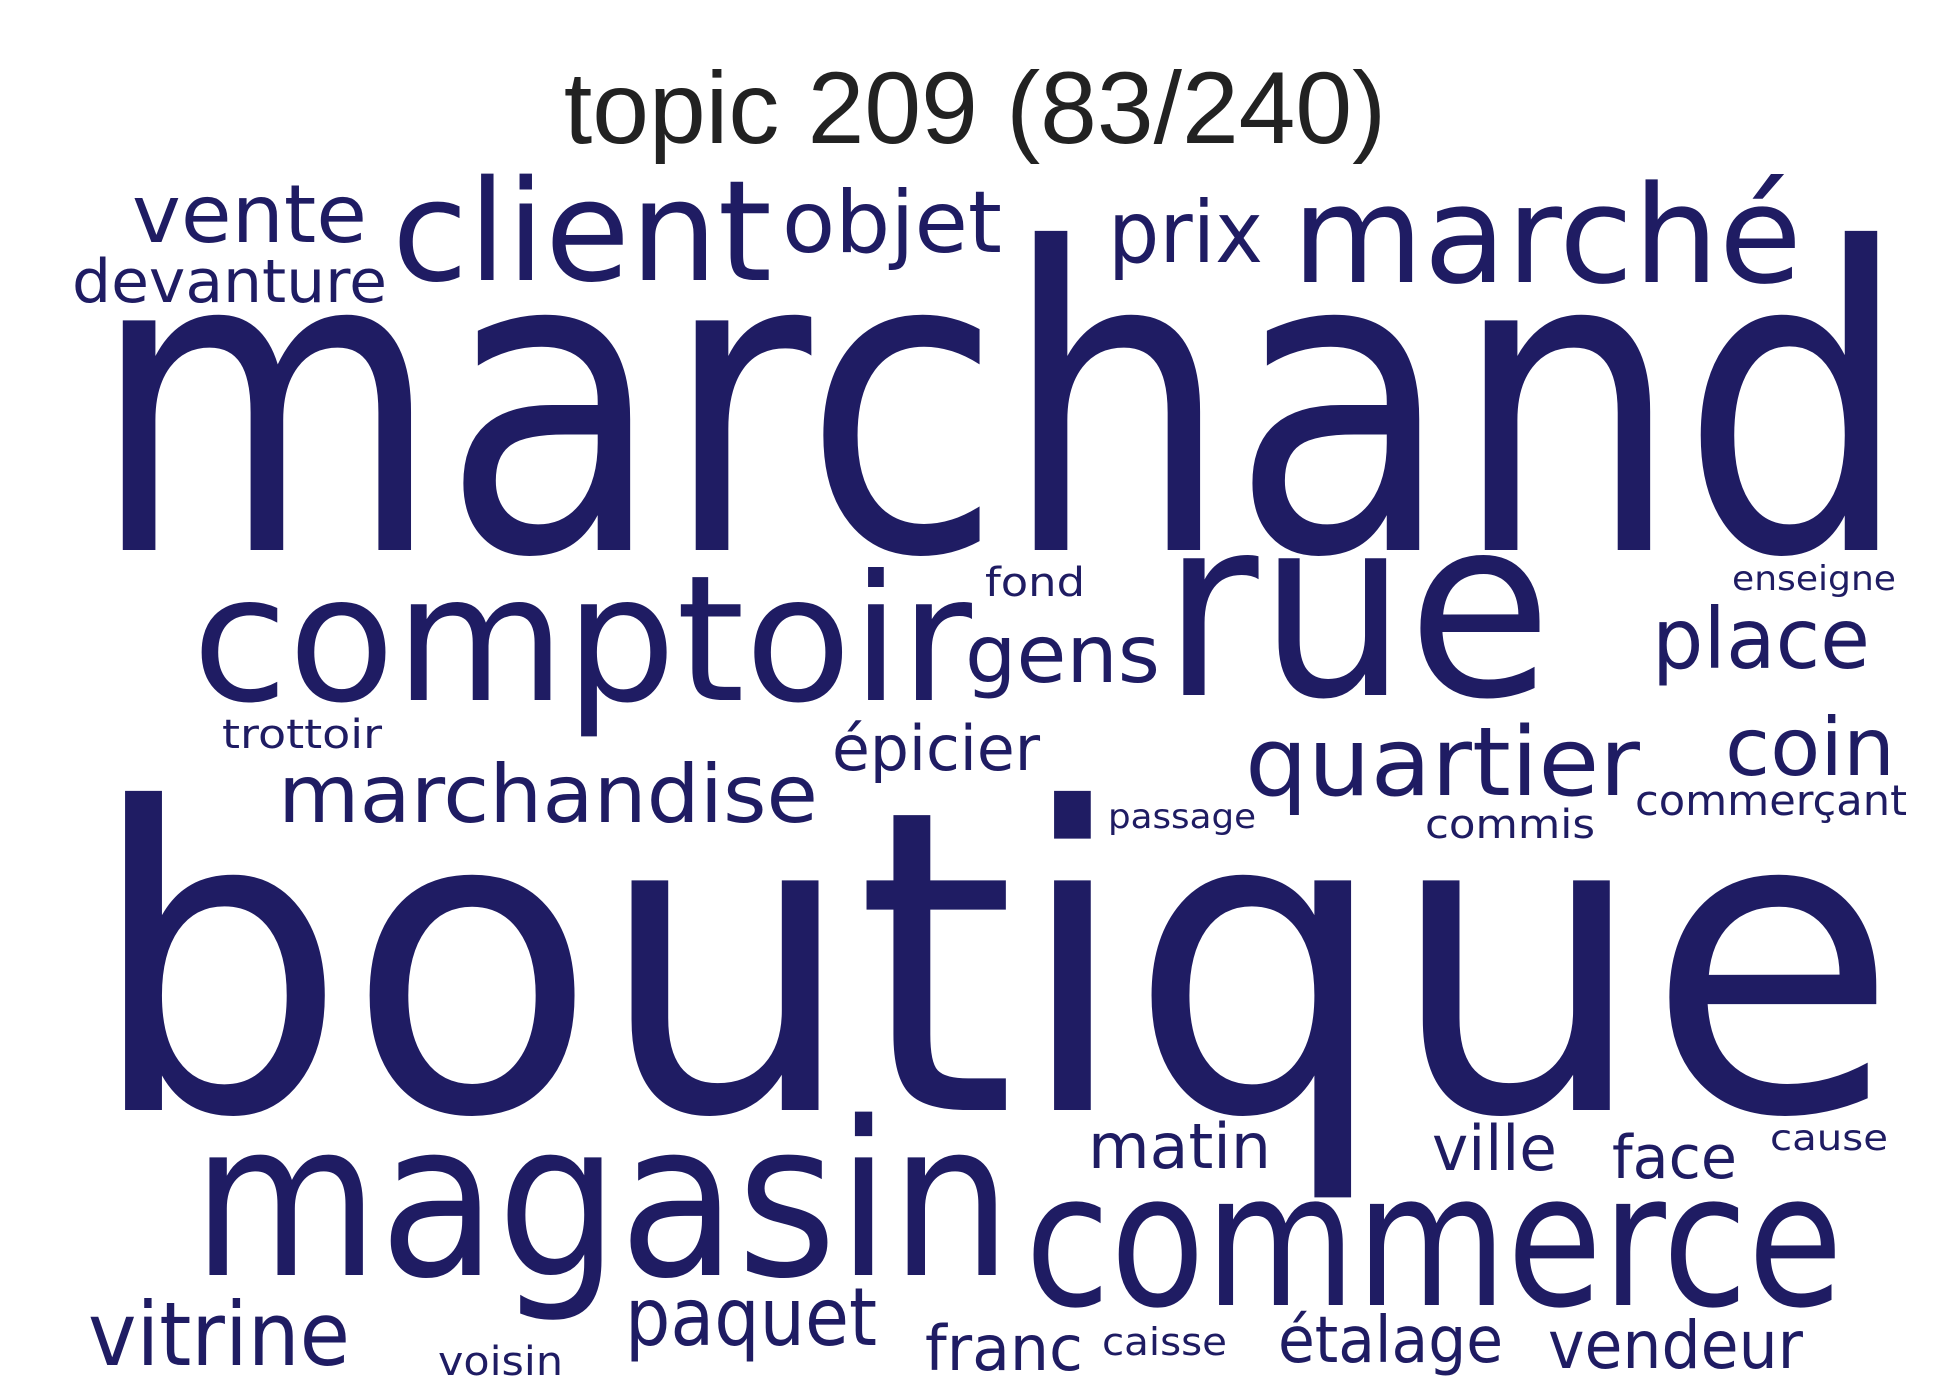 Image resolution: width=1950 pixels, height=1400 pixels. Describe the element at coordinates (1035, 583) in the screenshot. I see `word-fond: fond` at that location.